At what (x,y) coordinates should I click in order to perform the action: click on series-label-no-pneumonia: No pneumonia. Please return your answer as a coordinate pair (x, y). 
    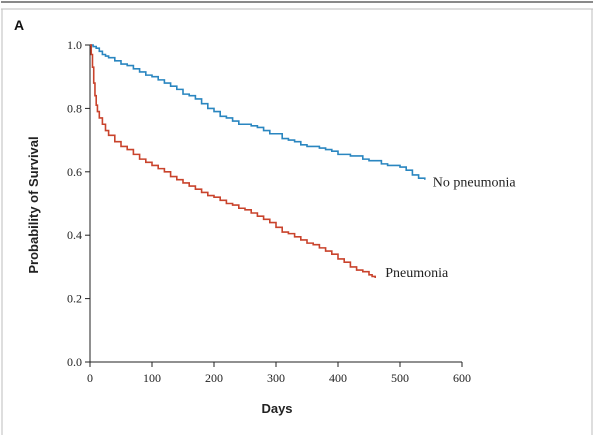
    Looking at the image, I should click on (475, 183).